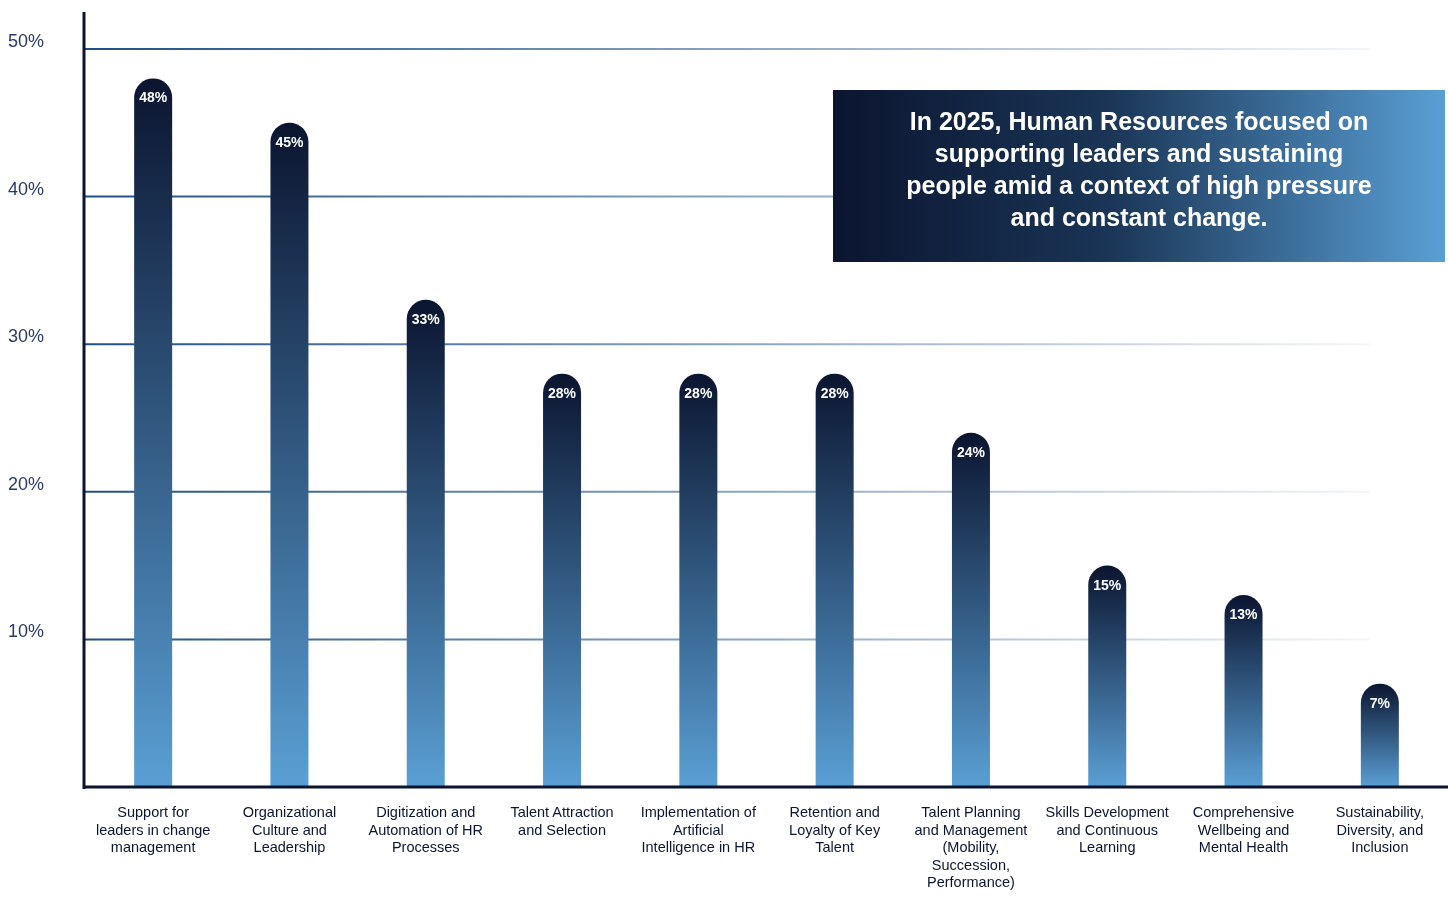 This screenshot has width=1448, height=907. I want to click on x-tick-label: Implementation of Artificial Intelligence in HR, so click(698, 829).